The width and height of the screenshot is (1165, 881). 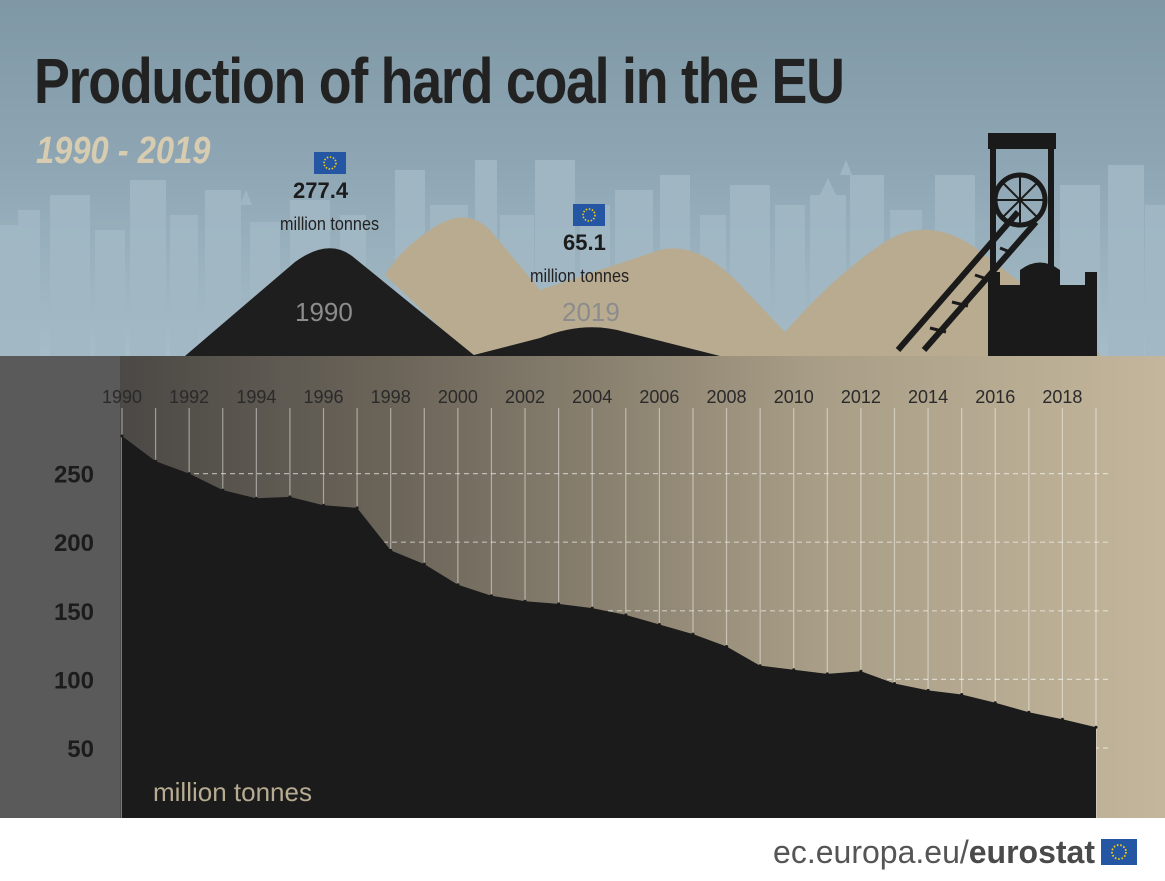 What do you see at coordinates (458, 397) in the screenshot?
I see `x-tick-label: 2000` at bounding box center [458, 397].